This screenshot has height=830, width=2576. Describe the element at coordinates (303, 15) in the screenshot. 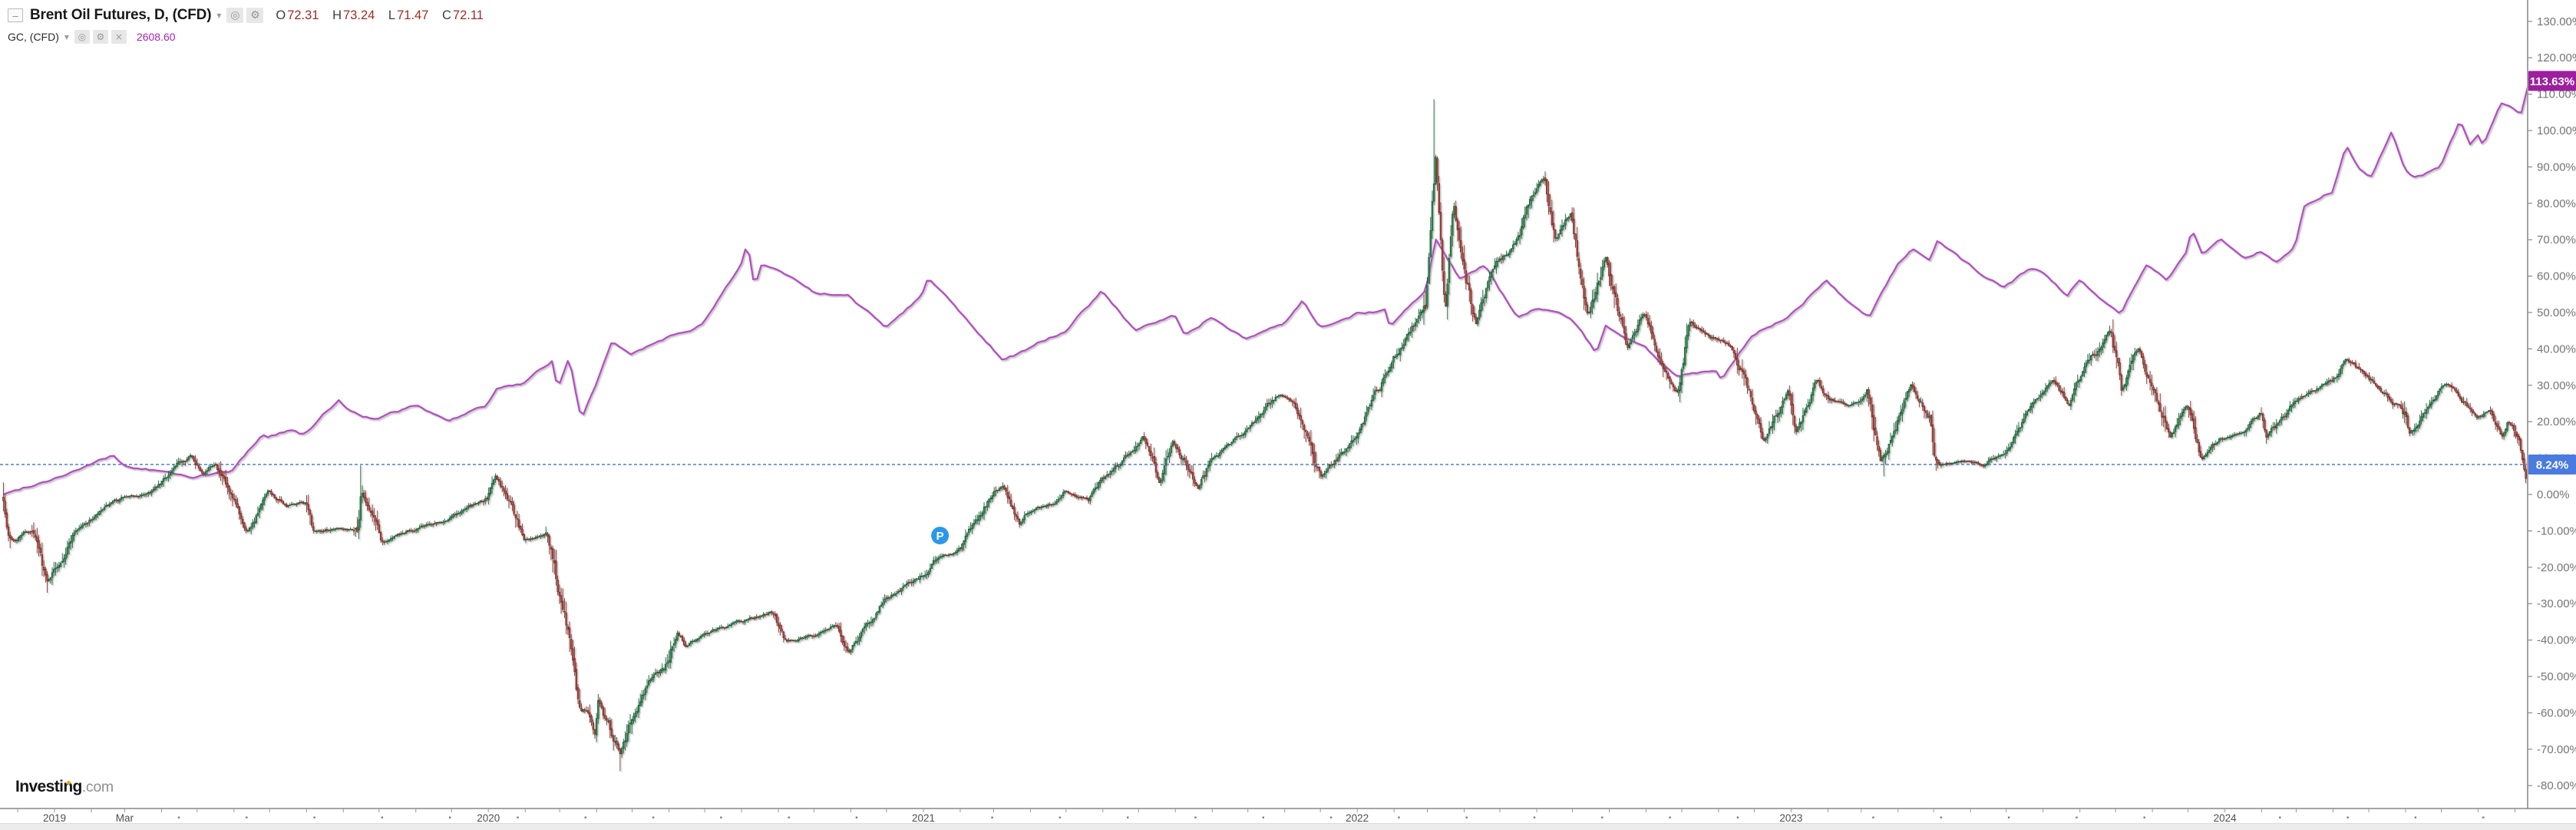

I see `ohlc-open-value: 72.31` at that location.